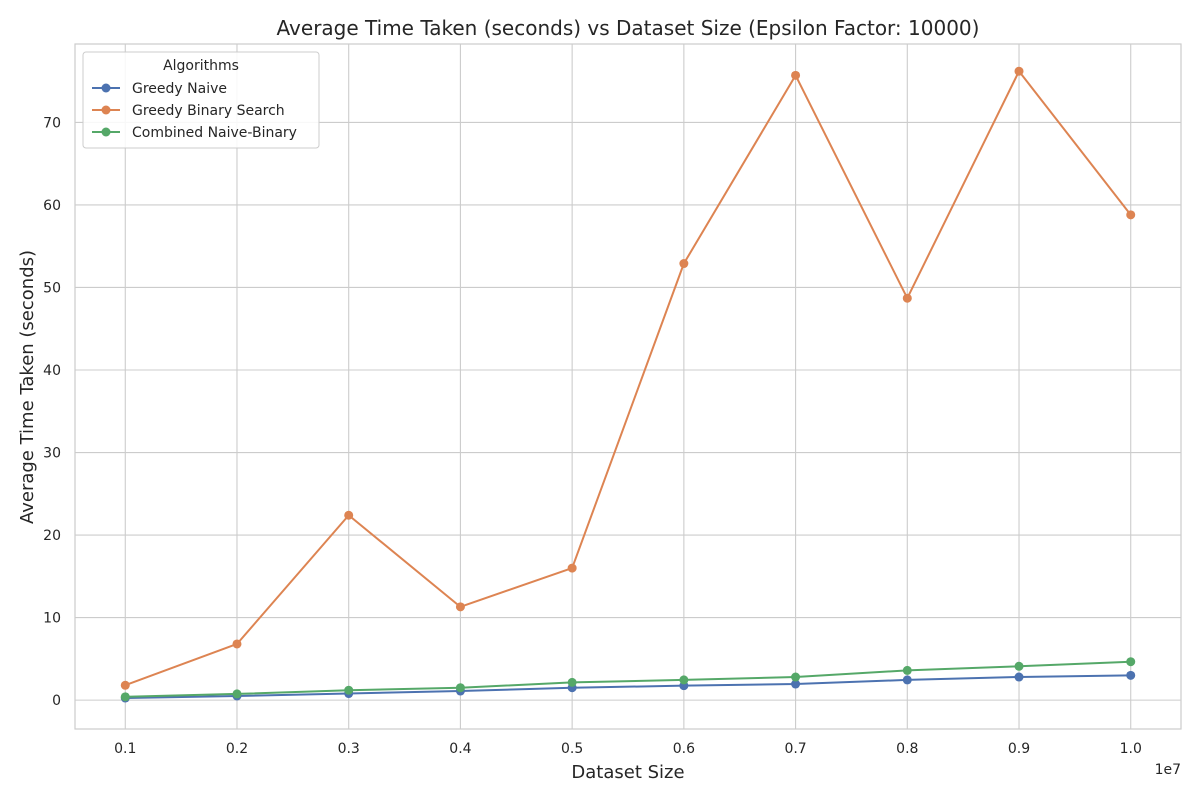  I want to click on y-tick-label: 50, so click(52, 288).